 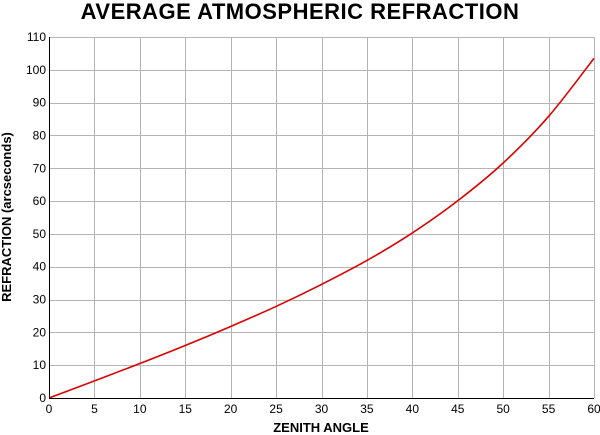 What do you see at coordinates (40, 332) in the screenshot?
I see `y-tick-label: 20` at bounding box center [40, 332].